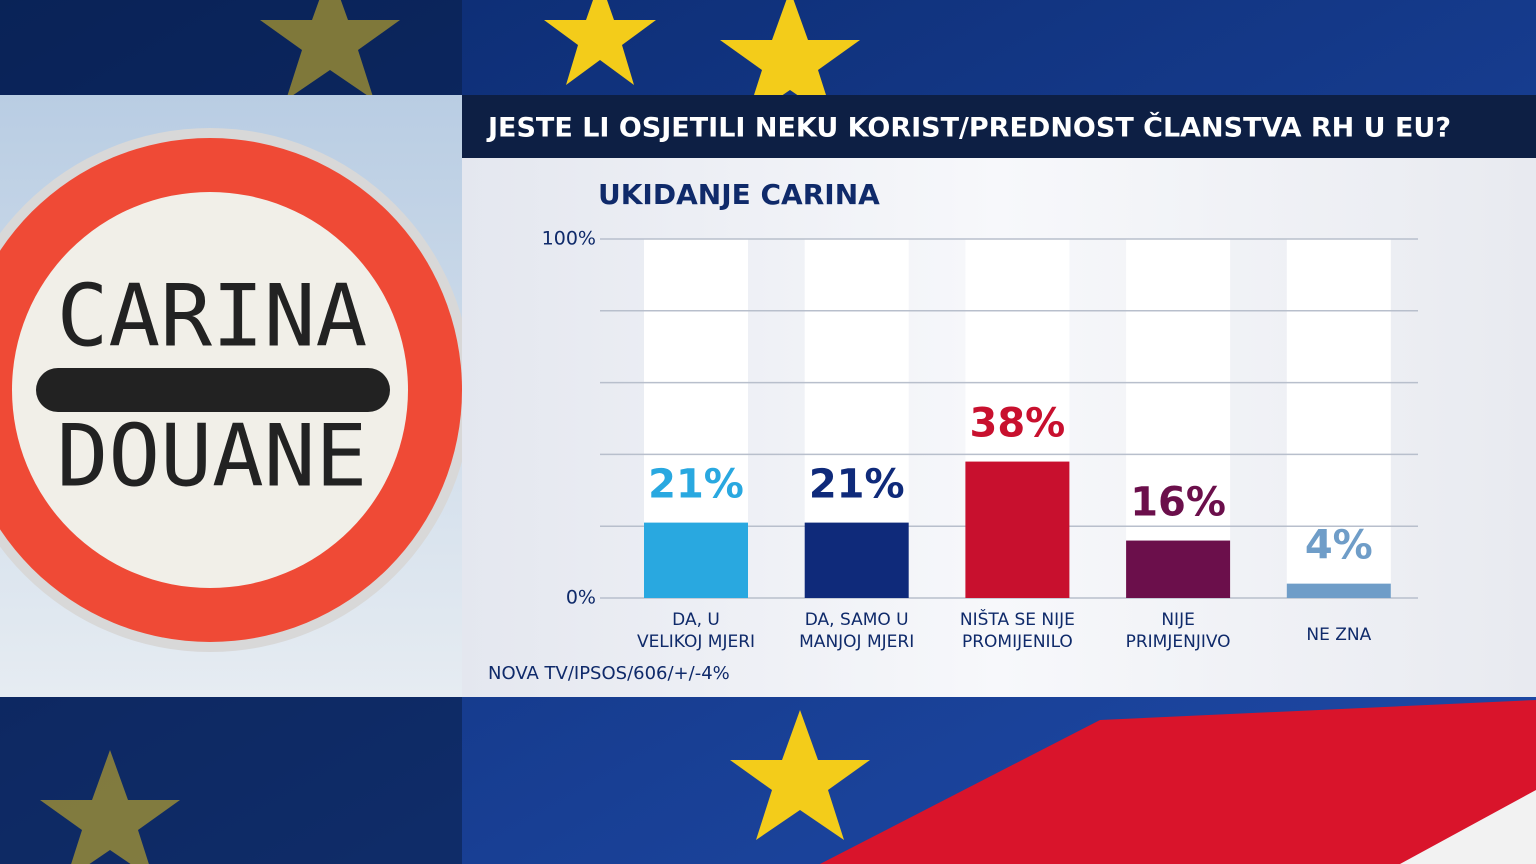 This screenshot has width=1536, height=864. I want to click on y-tick-label: 0%, so click(581, 598).